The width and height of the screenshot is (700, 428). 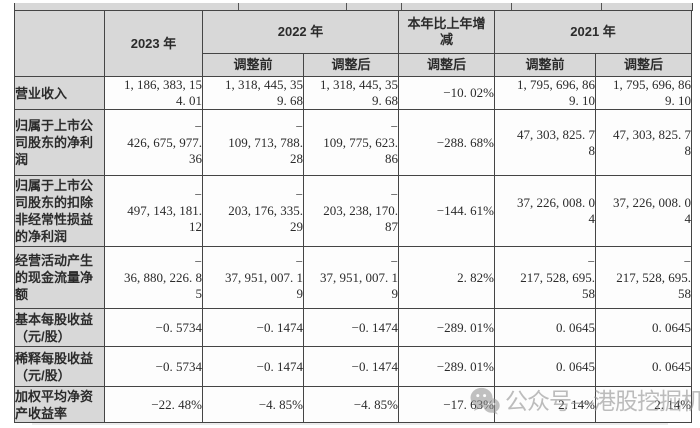 I want to click on row-label: 营业收入, so click(x=59, y=93).